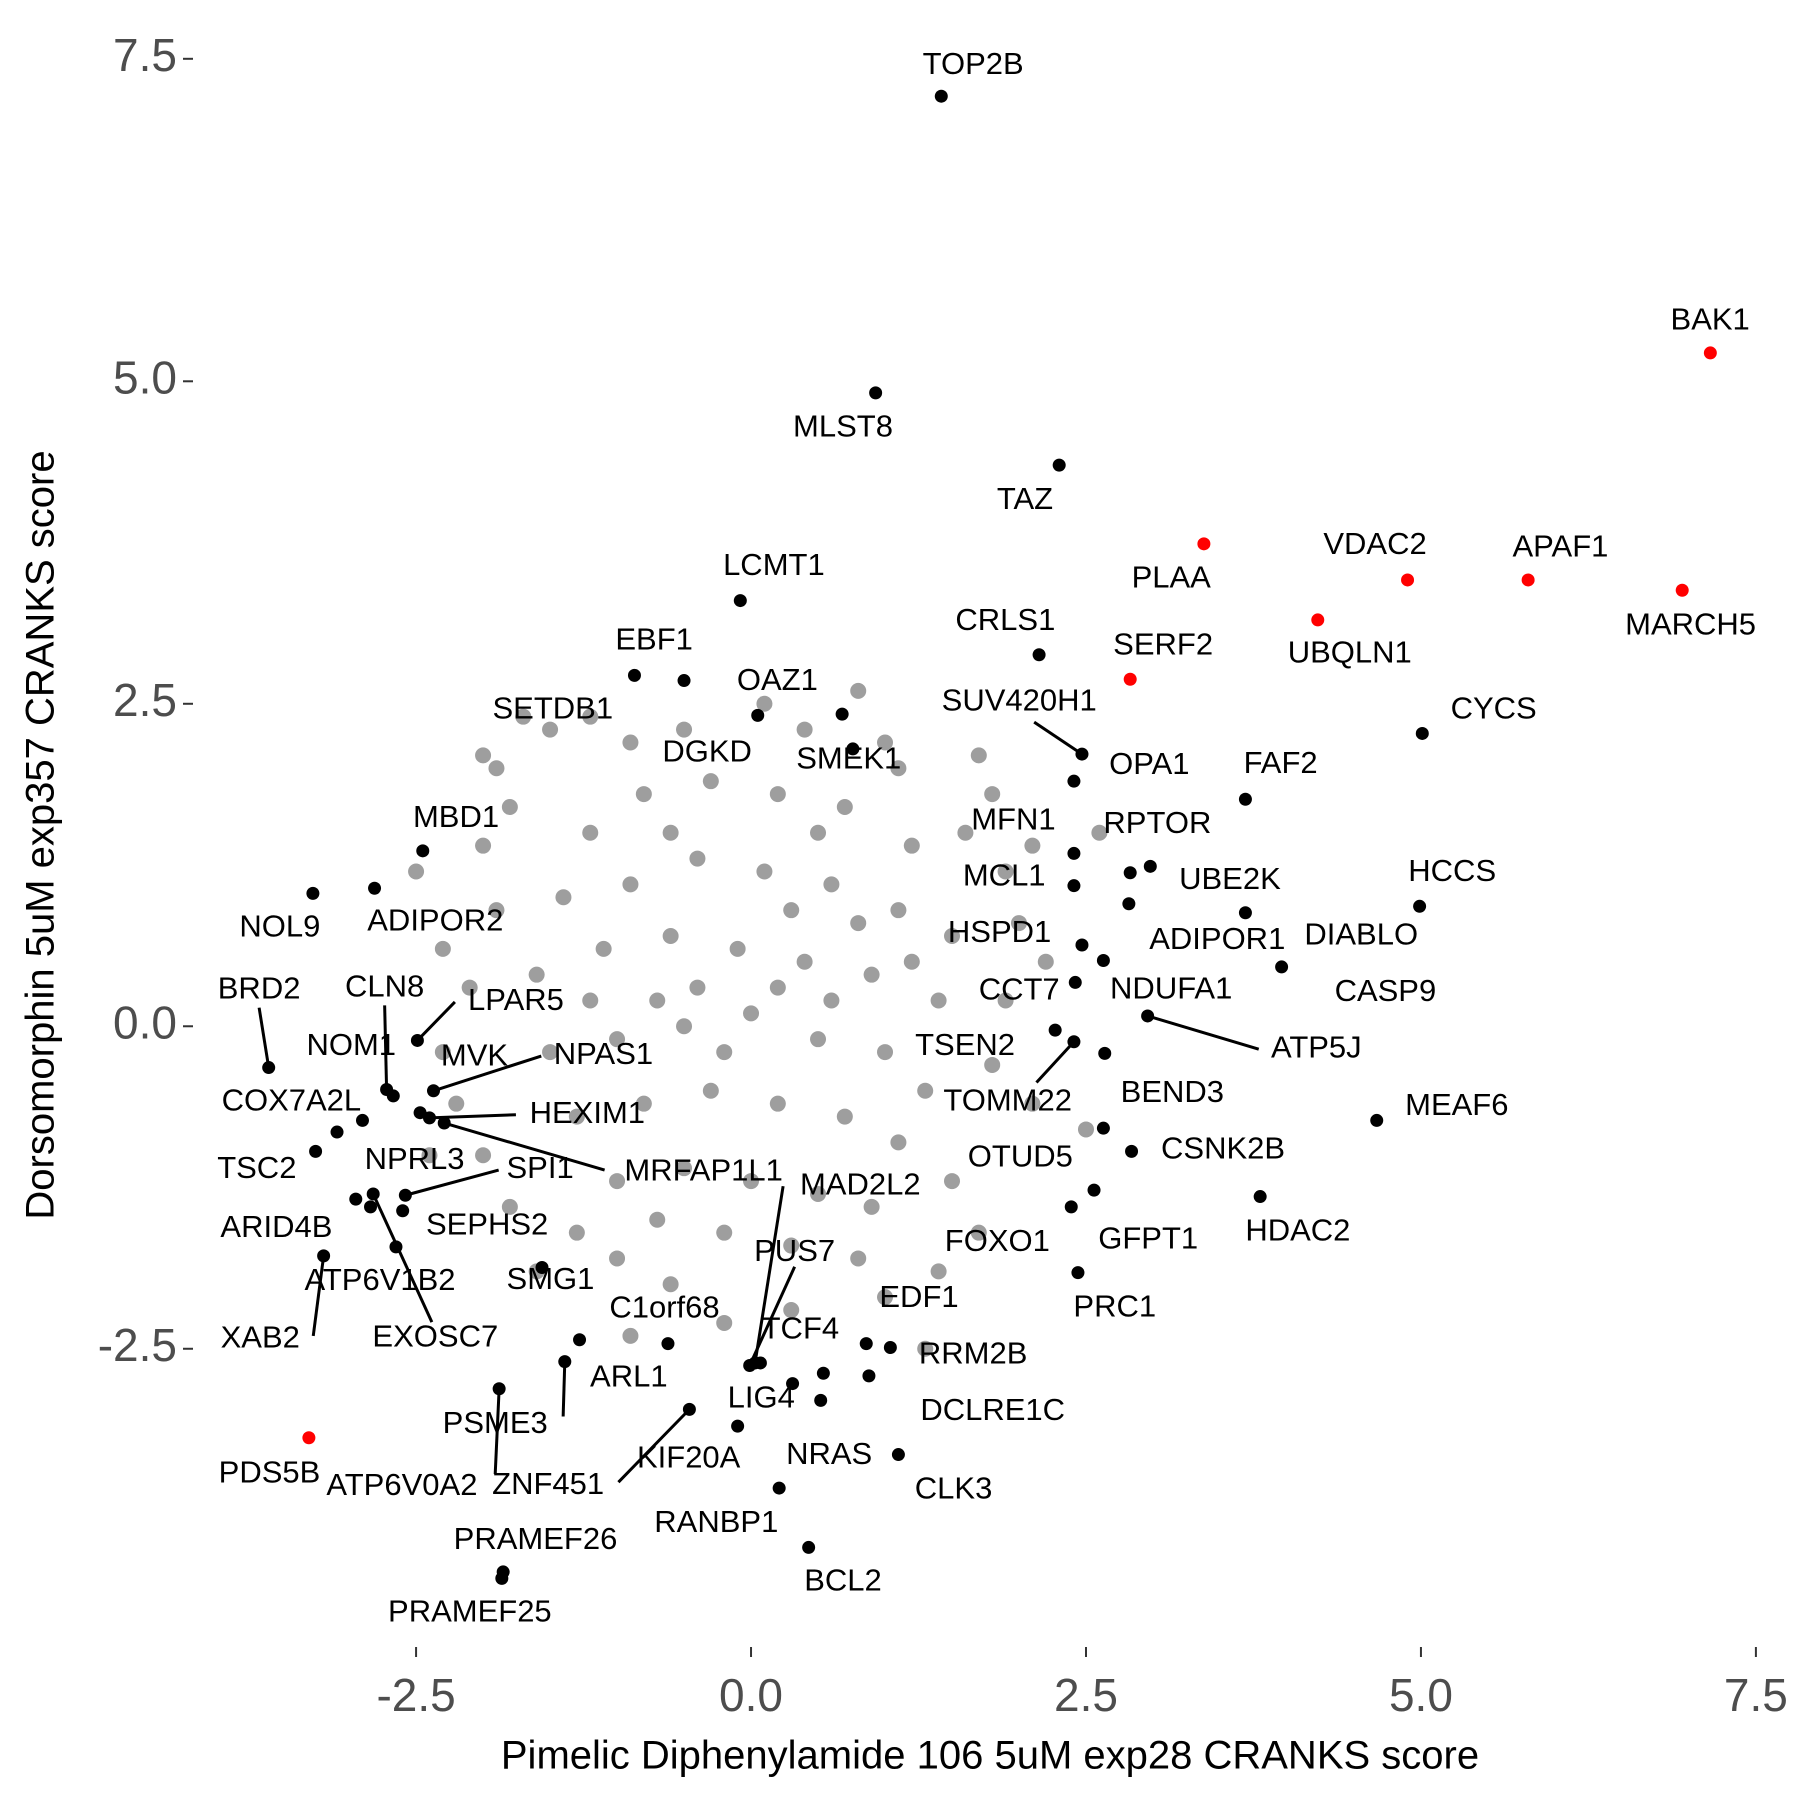 The image size is (1800, 1800). Describe the element at coordinates (540, 1167) in the screenshot. I see `point-label: SPI1` at that location.